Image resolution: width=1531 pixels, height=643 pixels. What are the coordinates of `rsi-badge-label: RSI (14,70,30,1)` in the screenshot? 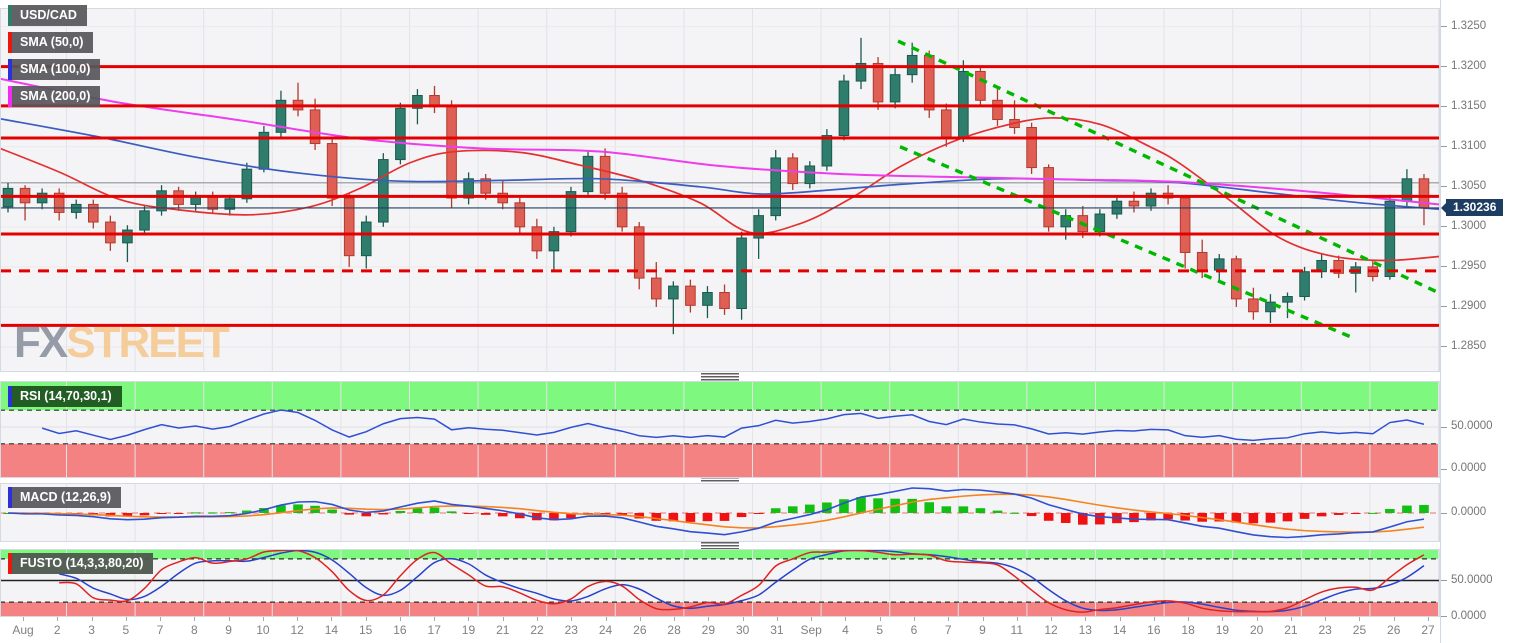 It's located at (67, 396).